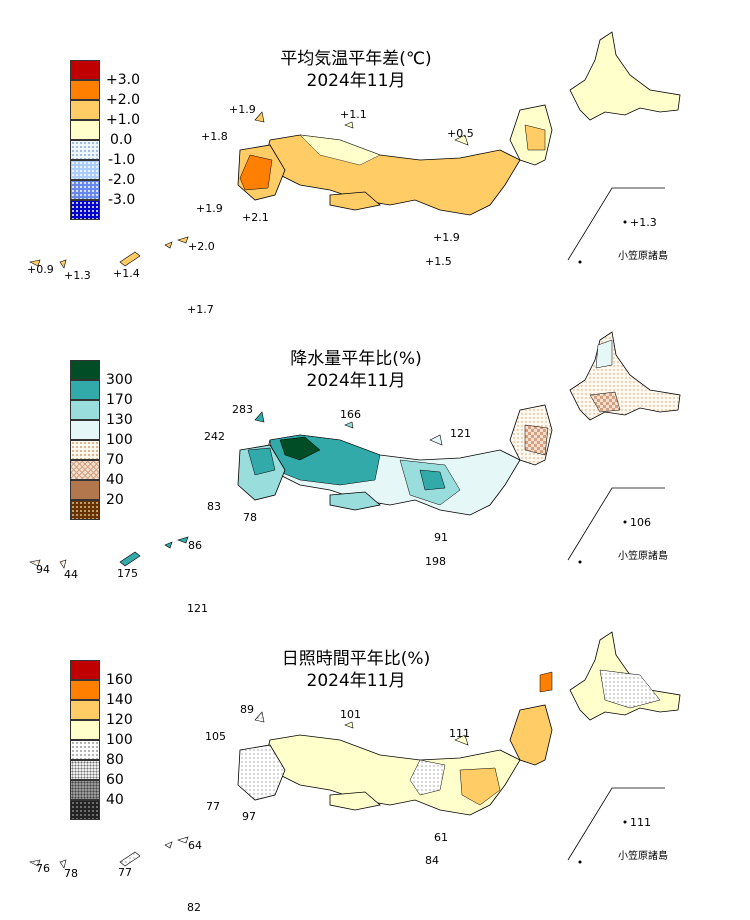 The height and width of the screenshot is (920, 750). I want to click on hokkaido-low-sun-area, so click(630, 689).